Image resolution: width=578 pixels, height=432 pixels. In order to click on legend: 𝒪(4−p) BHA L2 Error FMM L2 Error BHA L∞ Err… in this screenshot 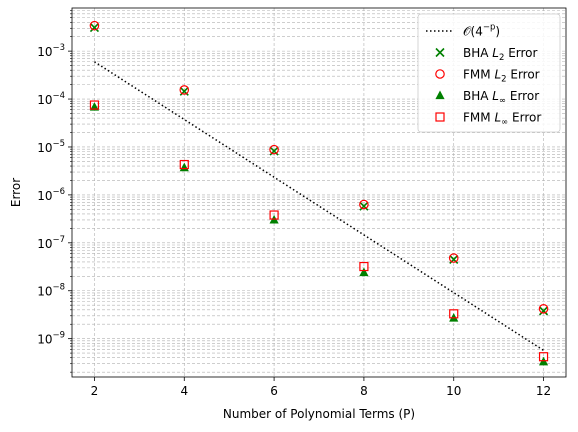, I will do `click(489, 73)`.